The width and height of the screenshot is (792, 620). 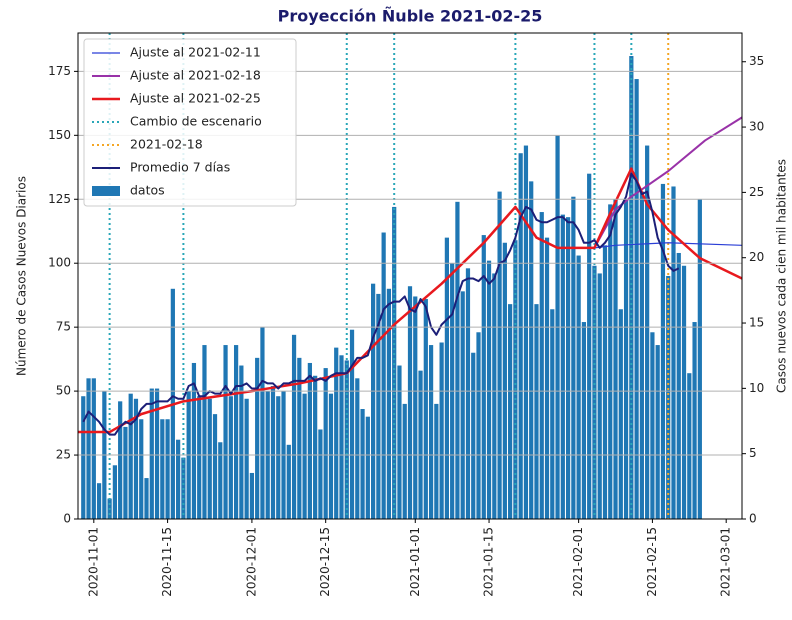 I want to click on y-tick-label: 175, so click(x=59, y=71).